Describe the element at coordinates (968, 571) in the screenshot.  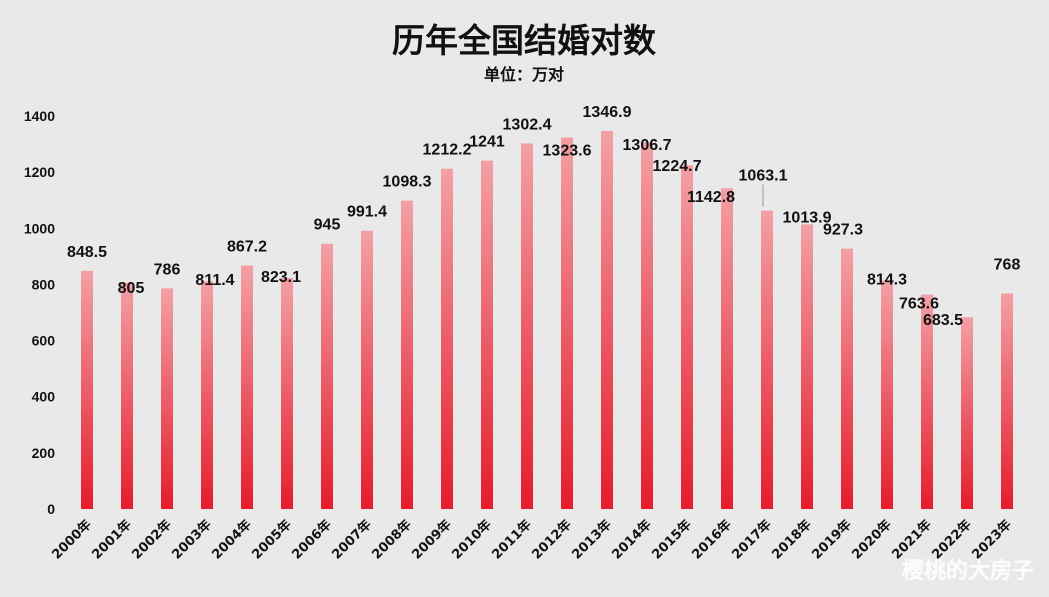
I see `watermark: 樱桃的大房子` at that location.